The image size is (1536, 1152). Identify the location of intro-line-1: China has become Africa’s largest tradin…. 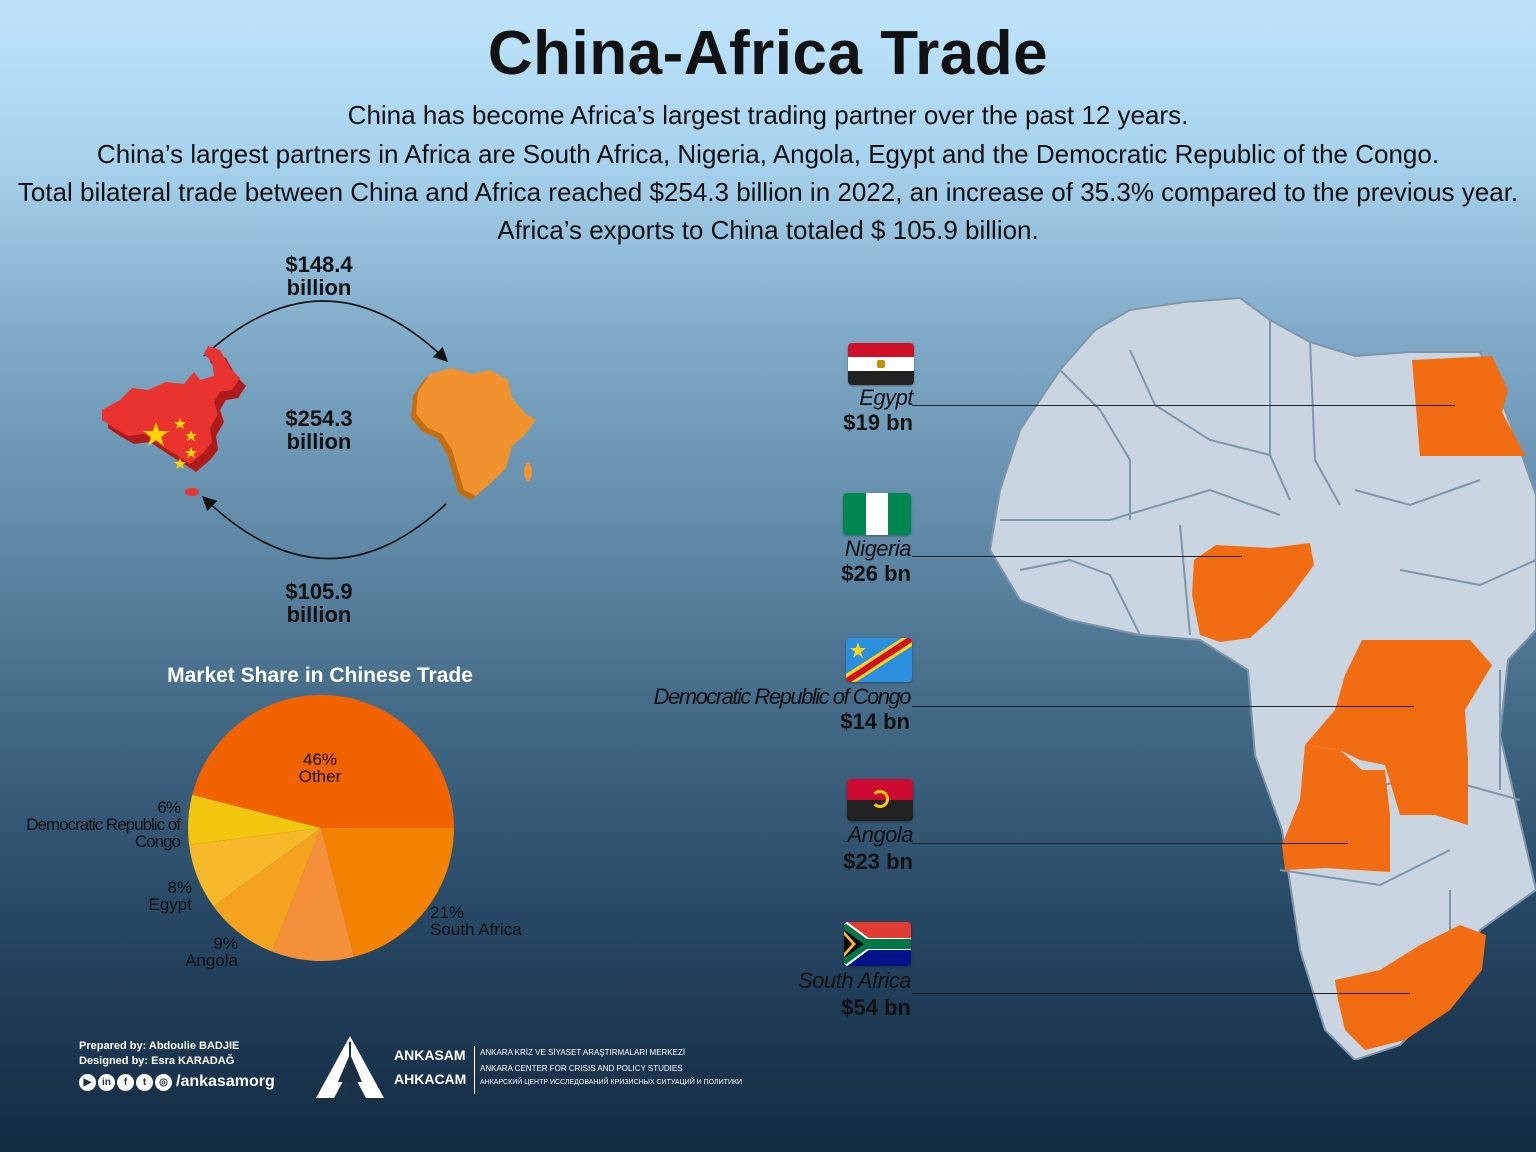
(768, 115).